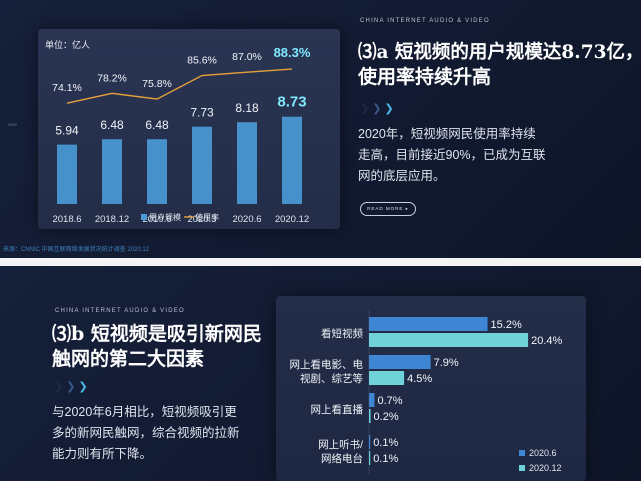  Describe the element at coordinates (292, 219) in the screenshot. I see `x-tick-label: 2020.12` at that location.